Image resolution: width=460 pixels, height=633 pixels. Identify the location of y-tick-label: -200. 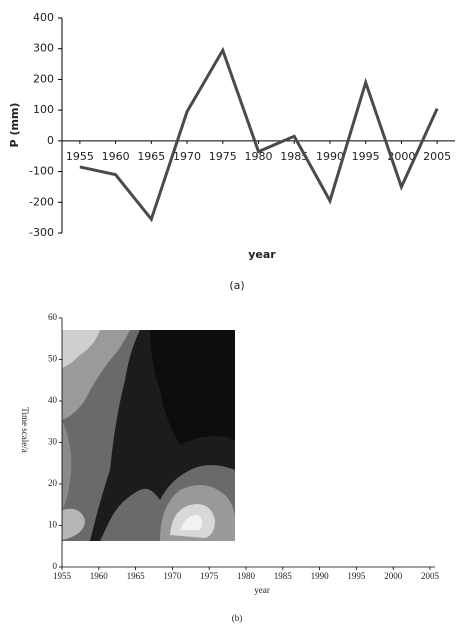
(41, 201).